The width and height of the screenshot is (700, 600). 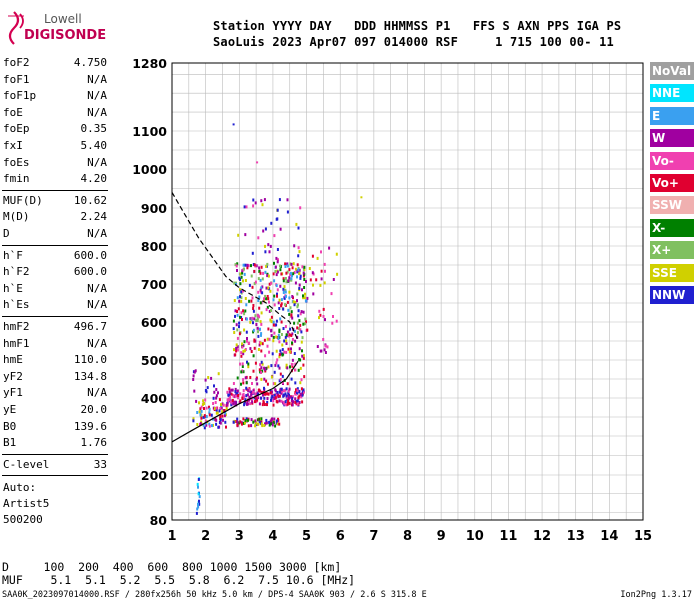 I want to click on param-value: 10.62, so click(x=90, y=200).